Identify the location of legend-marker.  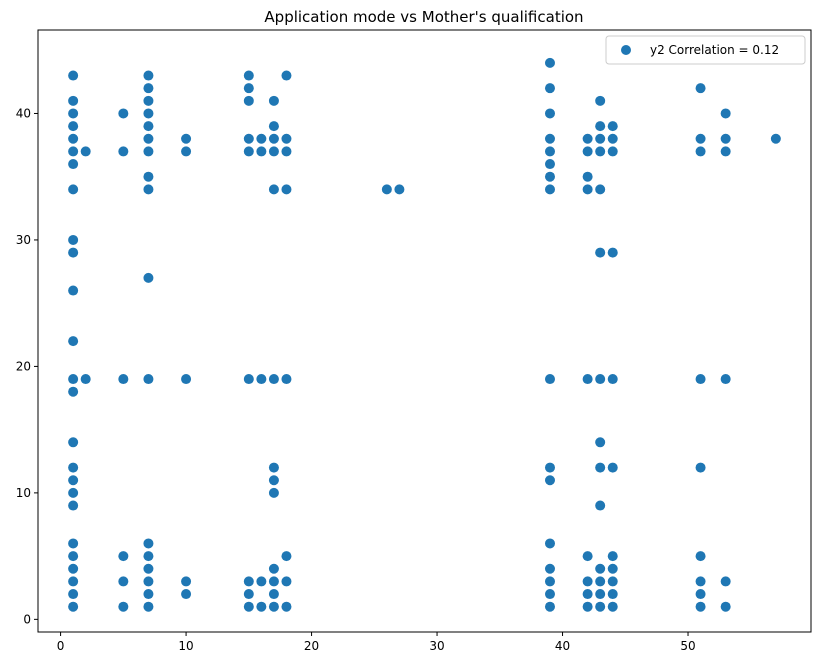
(626, 50).